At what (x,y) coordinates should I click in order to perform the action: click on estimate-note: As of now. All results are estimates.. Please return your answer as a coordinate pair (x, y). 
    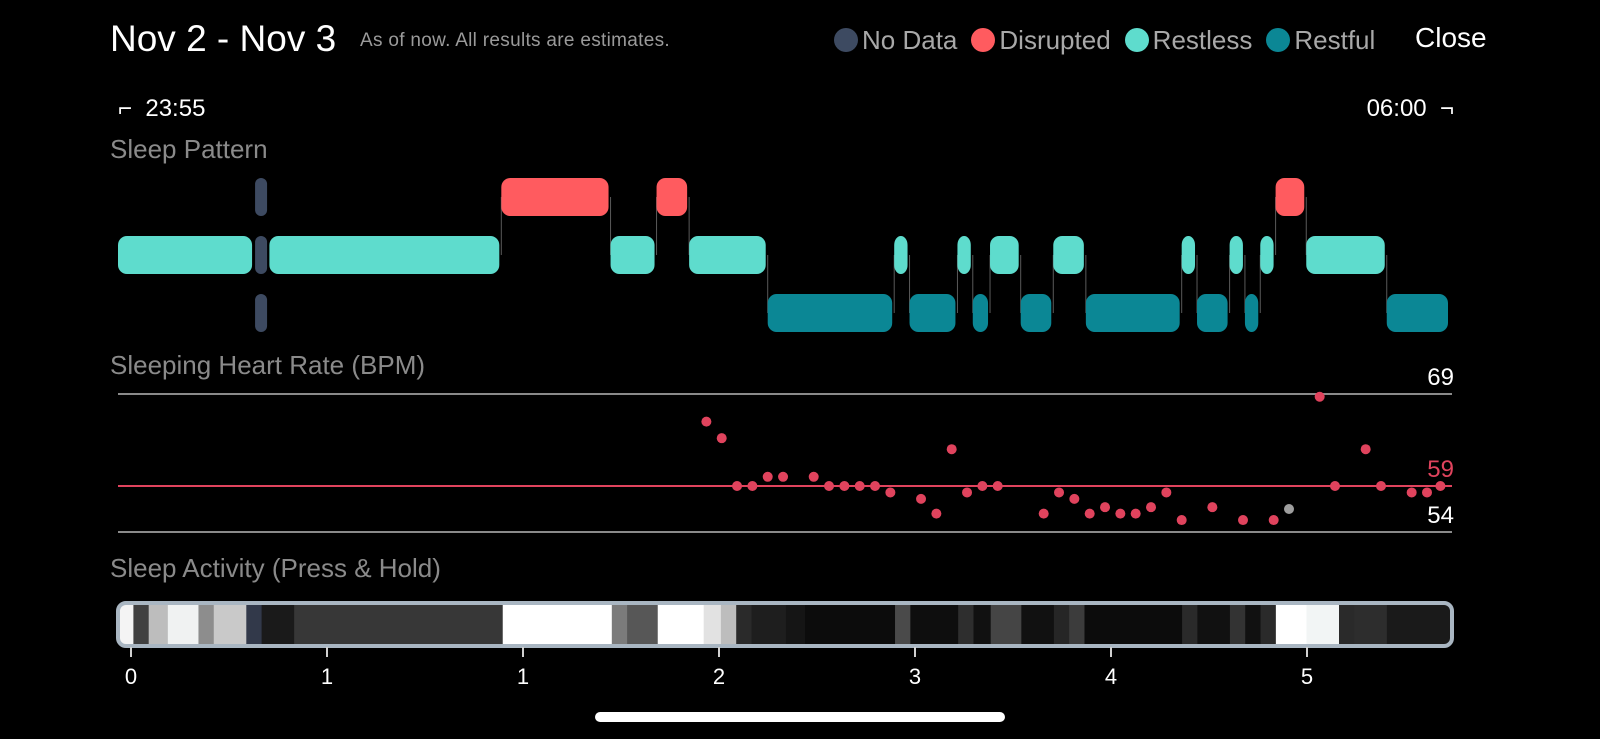
    Looking at the image, I should click on (515, 40).